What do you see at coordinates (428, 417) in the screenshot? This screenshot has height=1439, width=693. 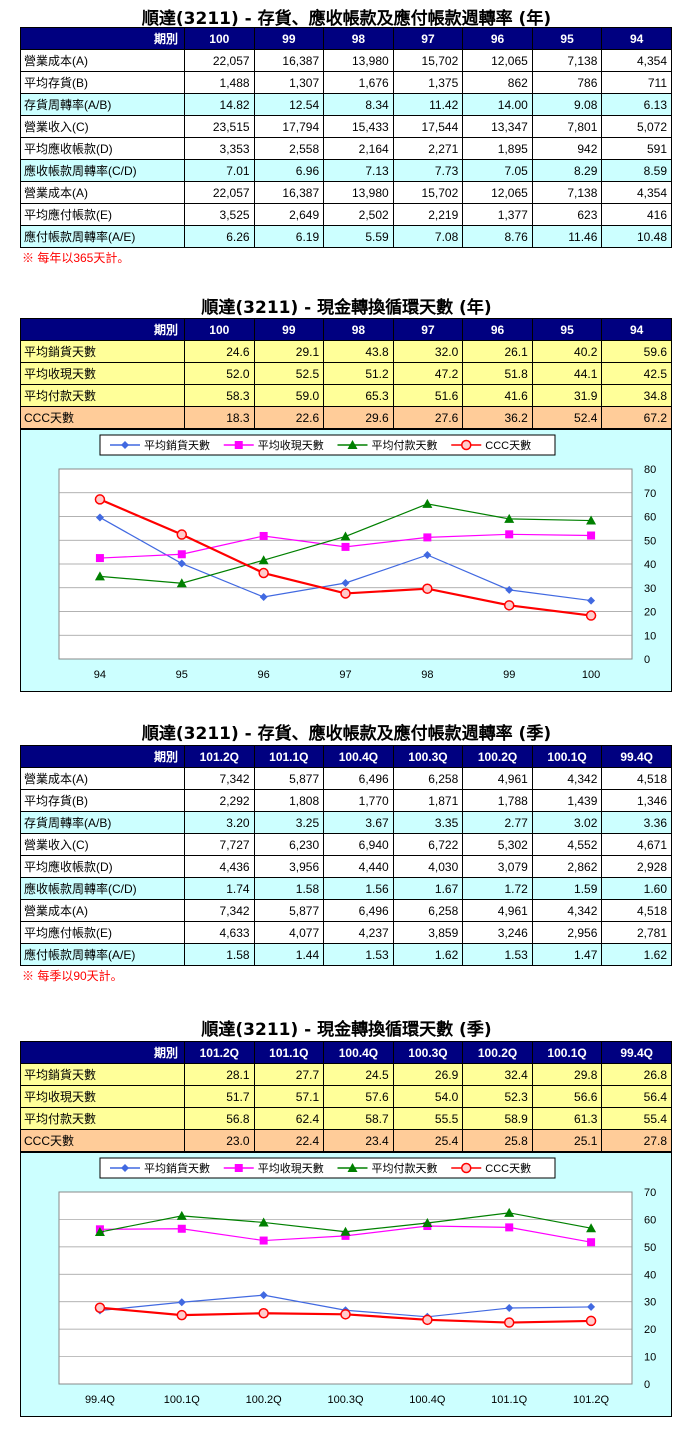 I see `table-cell: 27.6` at bounding box center [428, 417].